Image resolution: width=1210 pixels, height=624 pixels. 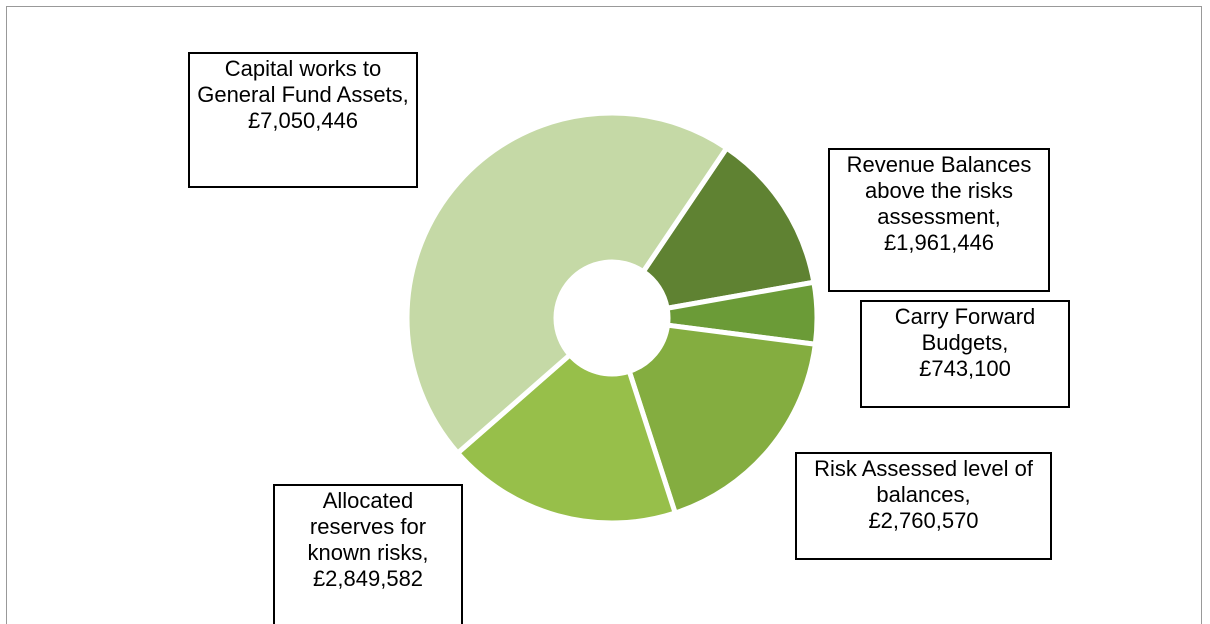 What do you see at coordinates (368, 578) in the screenshot?
I see `label-value: £2,849,582` at bounding box center [368, 578].